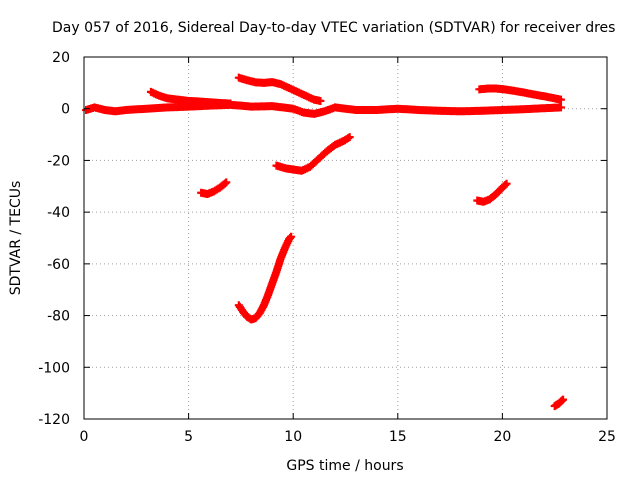 This screenshot has height=480, width=640. Describe the element at coordinates (214, 188) in the screenshot. I see `series-arc-5.5h-6.8h` at that location.